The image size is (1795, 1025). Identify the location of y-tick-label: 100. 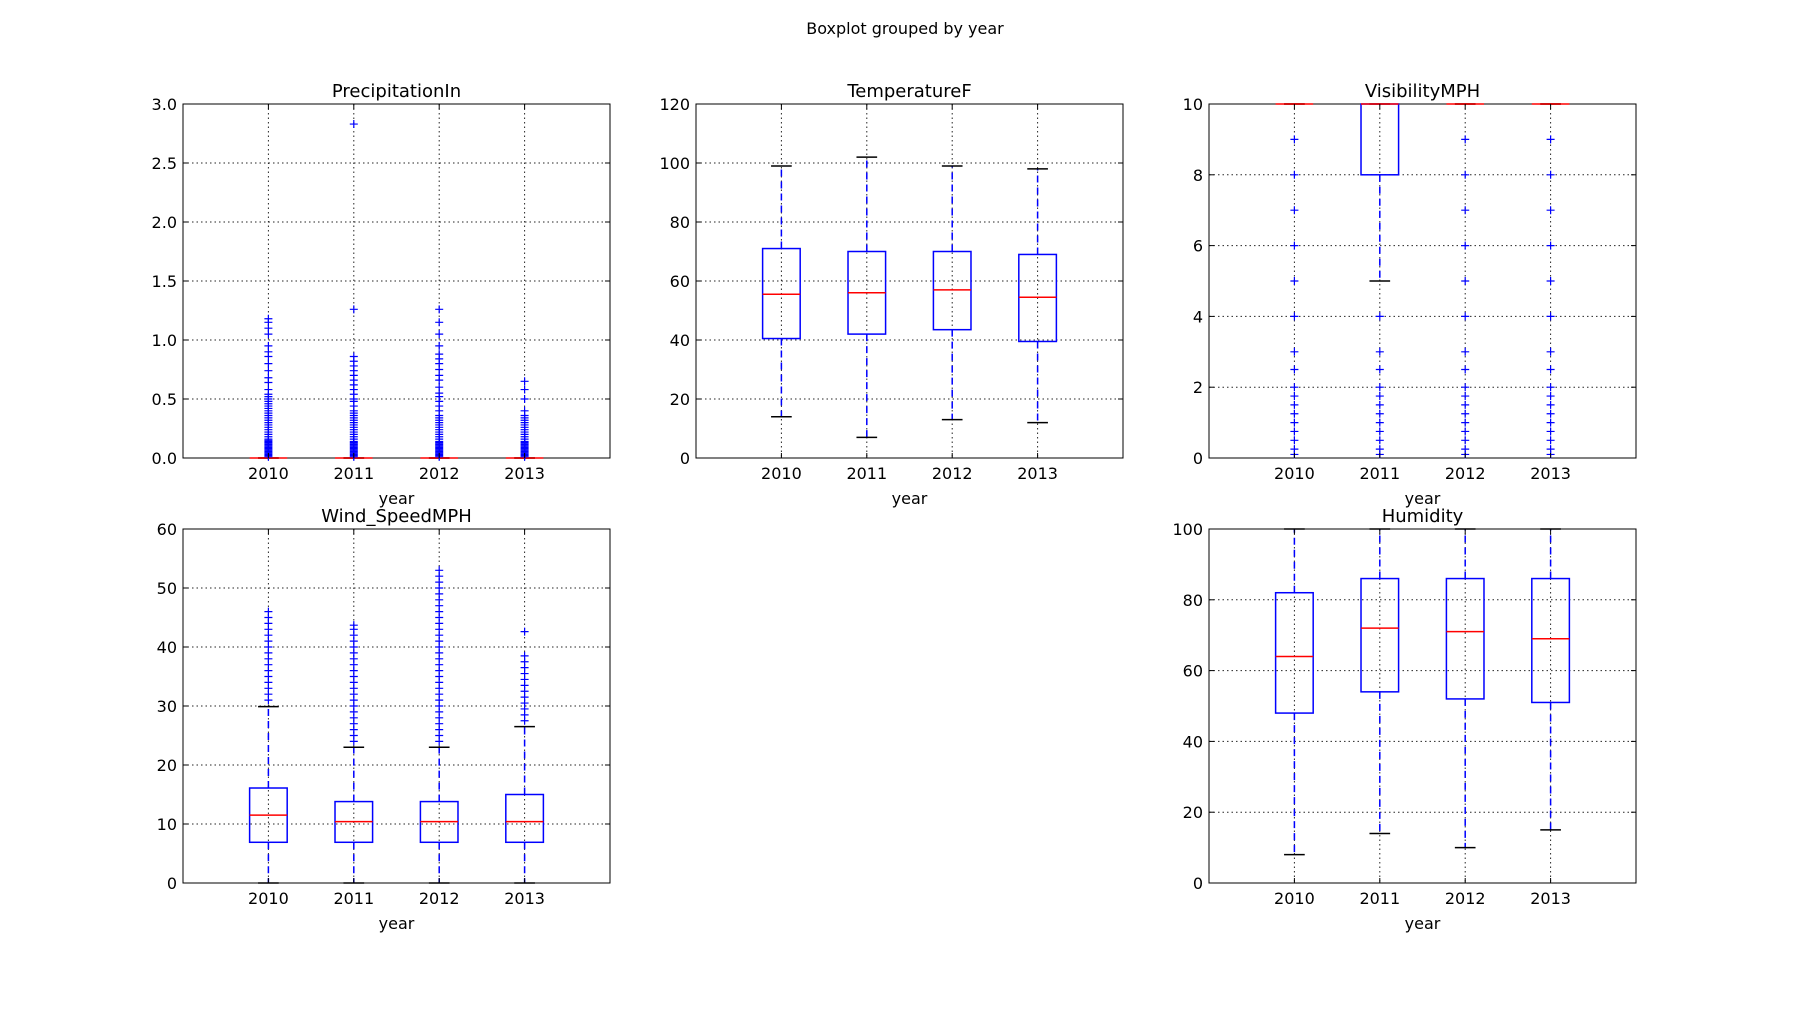
(1187, 529).